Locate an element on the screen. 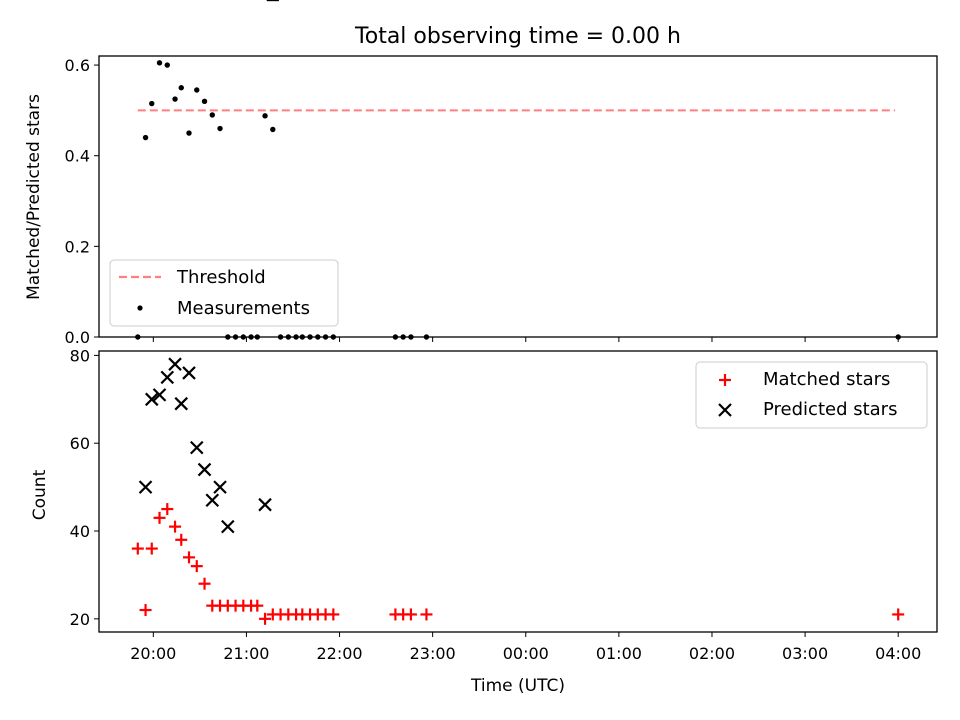 The height and width of the screenshot is (720, 960). x-tick-label: 23:00 is located at coordinates (433, 653).